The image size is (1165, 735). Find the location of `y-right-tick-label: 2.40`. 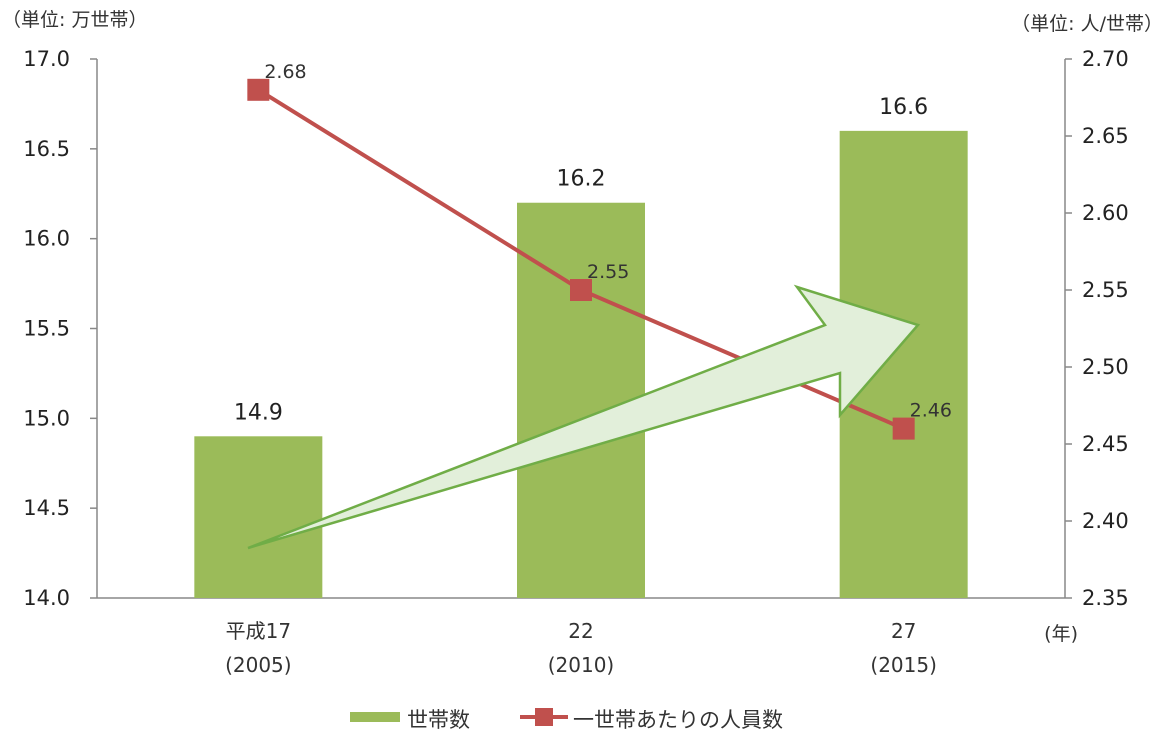

y-right-tick-label: 2.40 is located at coordinates (1105, 521).